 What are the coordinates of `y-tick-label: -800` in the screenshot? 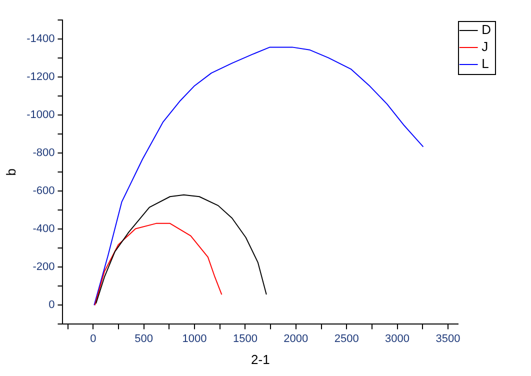 It's located at (43, 153).